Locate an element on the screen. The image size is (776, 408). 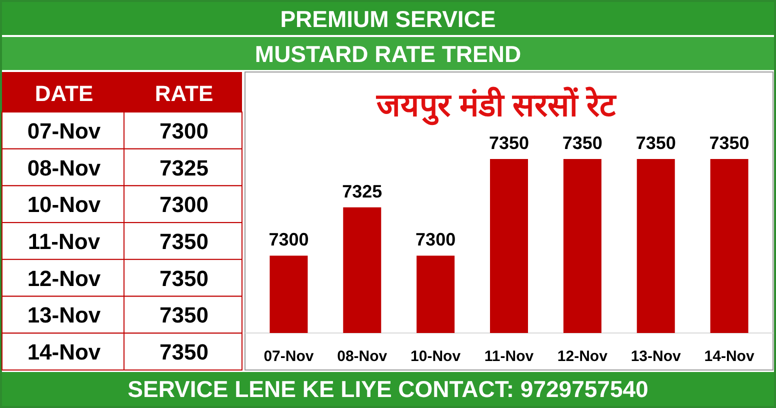
text: RATE is located at coordinates (184, 93).